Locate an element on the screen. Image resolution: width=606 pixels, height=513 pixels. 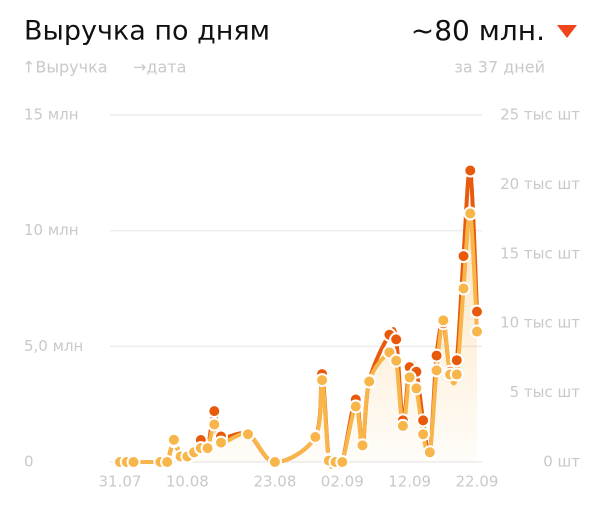
total: ~80 млн. is located at coordinates (478, 30).